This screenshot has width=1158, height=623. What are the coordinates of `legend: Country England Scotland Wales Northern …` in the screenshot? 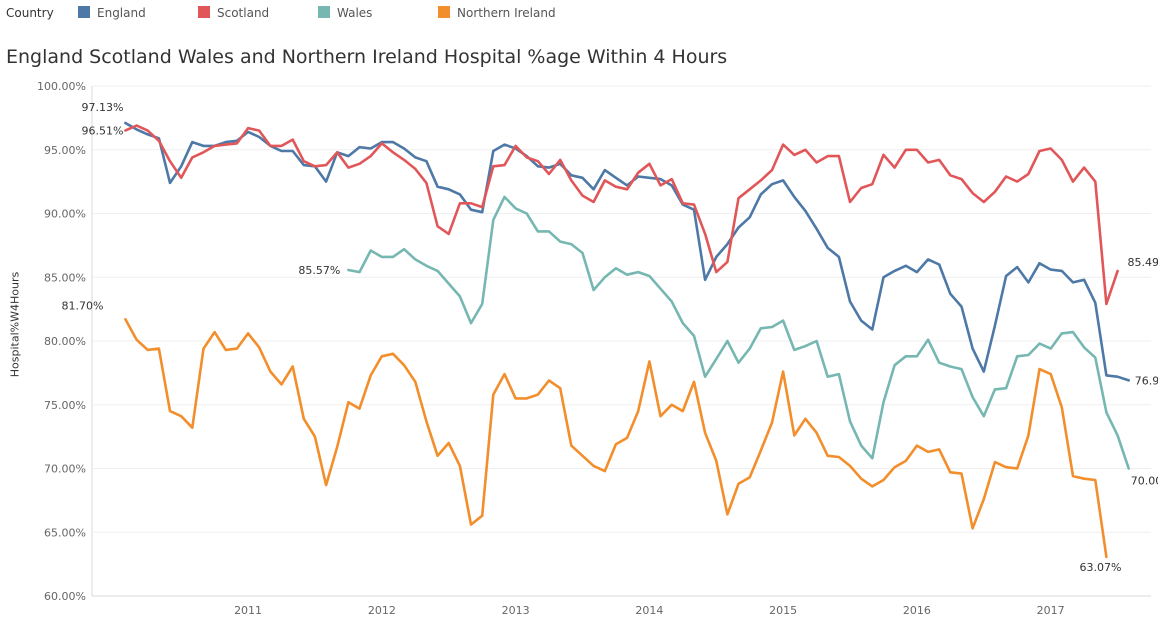 It's located at (579, 13).